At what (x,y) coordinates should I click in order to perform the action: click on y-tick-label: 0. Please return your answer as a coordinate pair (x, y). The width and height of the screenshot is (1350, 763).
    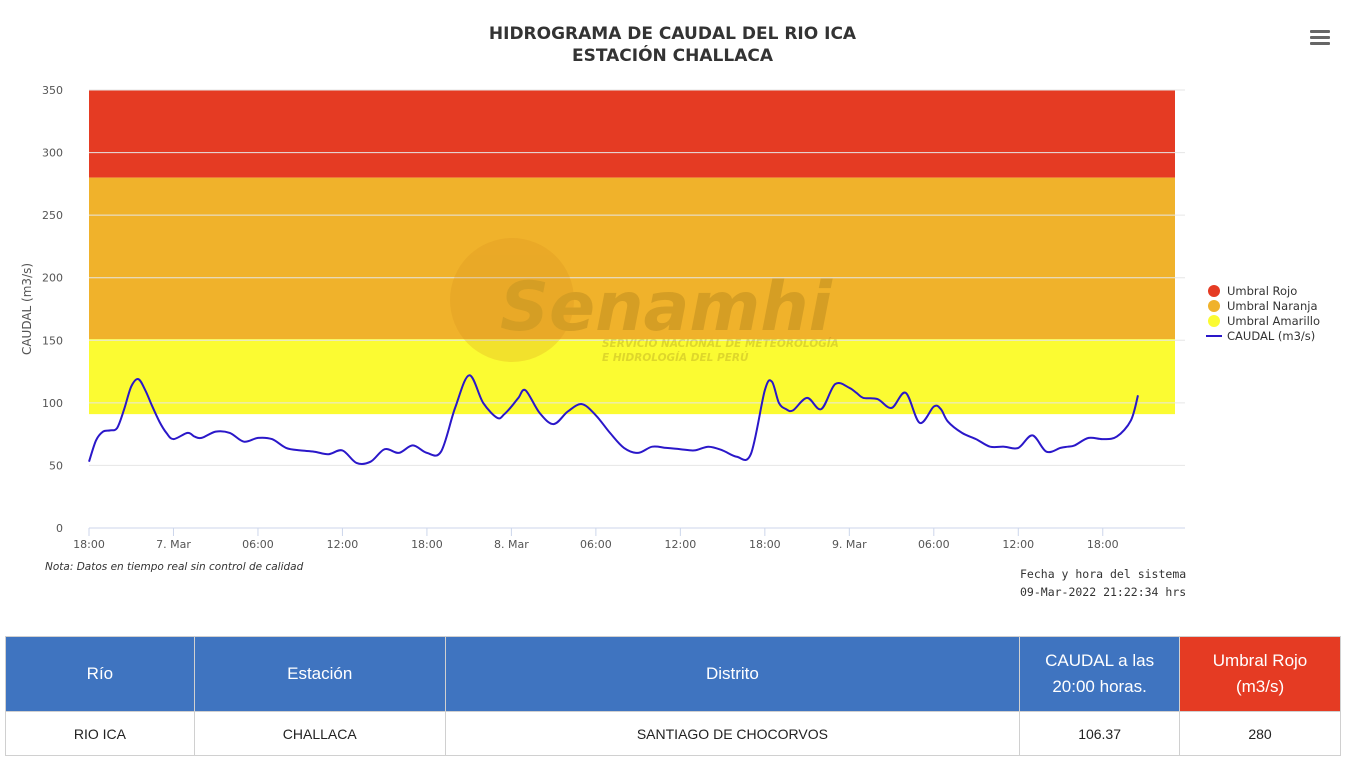
    Looking at the image, I should click on (59, 528).